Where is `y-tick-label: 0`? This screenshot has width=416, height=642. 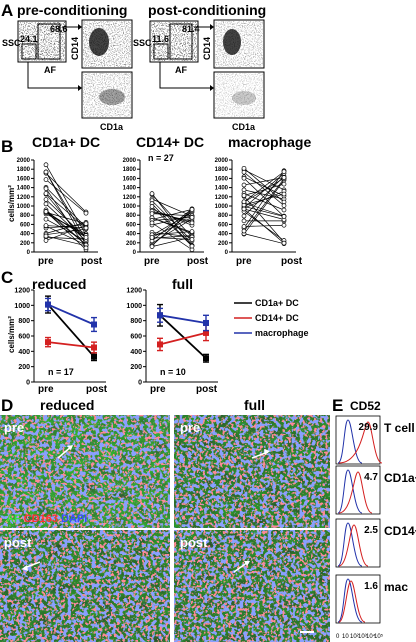
y-tick-label: 0 is located at coordinates (140, 383).